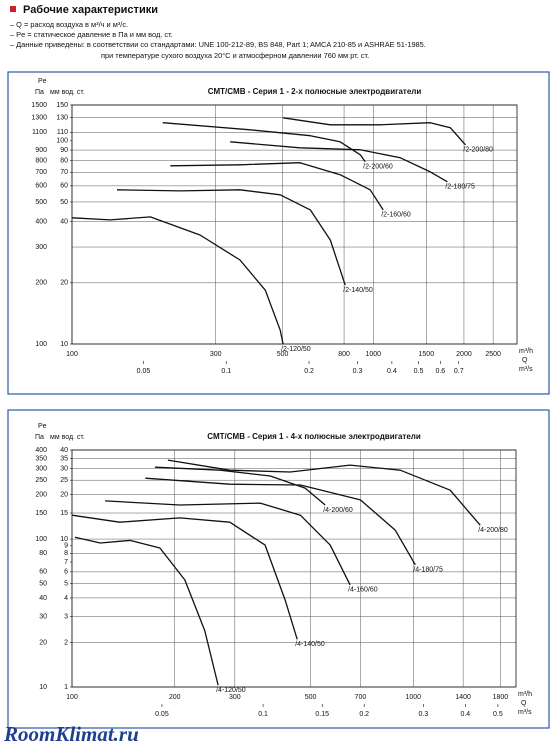  What do you see at coordinates (64, 480) in the screenshot?
I see `y2-tick-label: 25` at bounding box center [64, 480].